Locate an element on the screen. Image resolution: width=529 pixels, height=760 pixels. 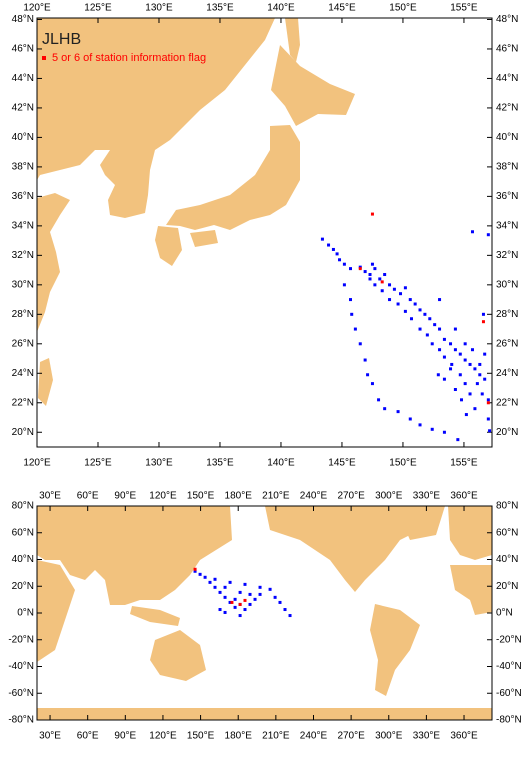
y-tick-label: 0°N is located at coordinates (25, 613).